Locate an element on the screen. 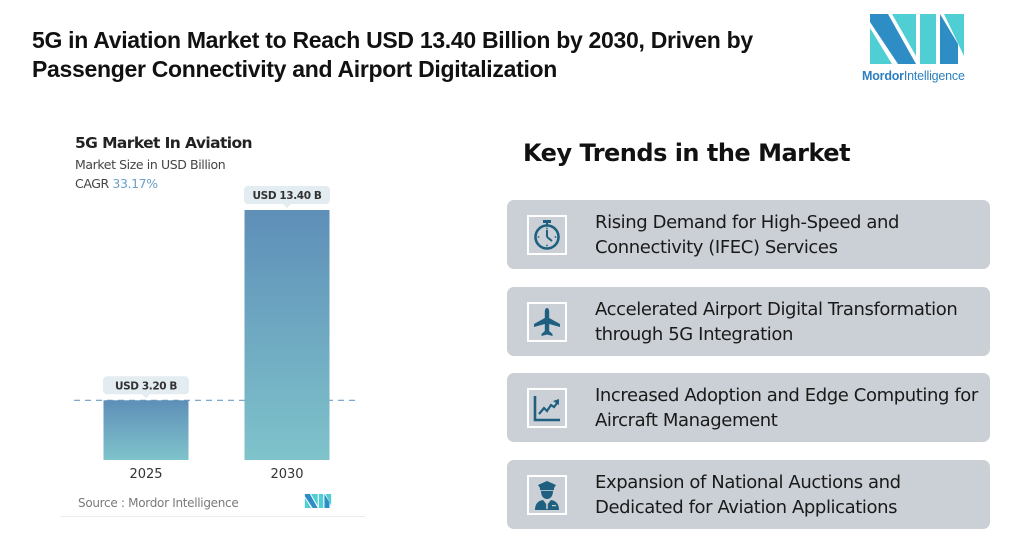 The height and width of the screenshot is (550, 1018). mordor-logo-icon is located at coordinates (917, 39).